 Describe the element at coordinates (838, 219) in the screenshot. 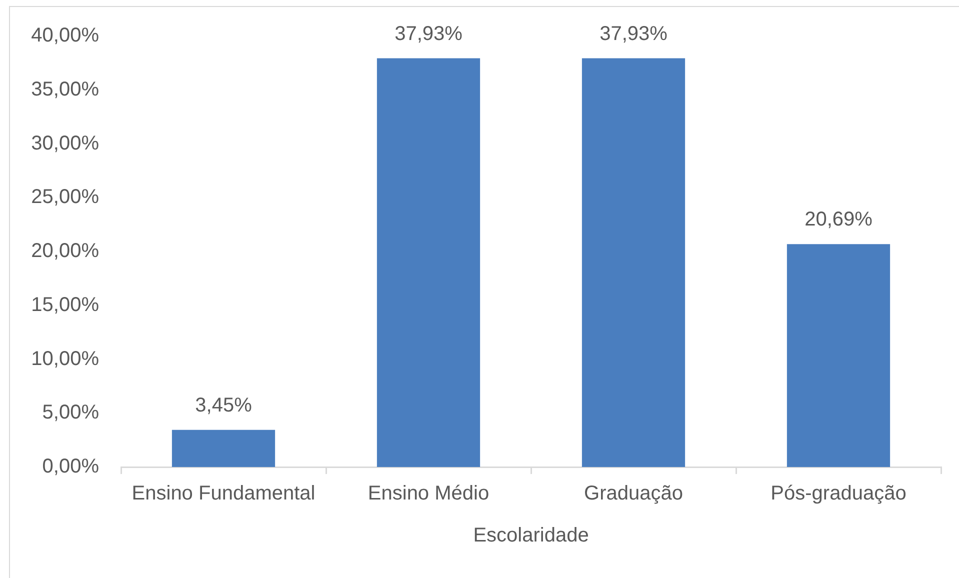

I see `data-label: 20,69%` at that location.